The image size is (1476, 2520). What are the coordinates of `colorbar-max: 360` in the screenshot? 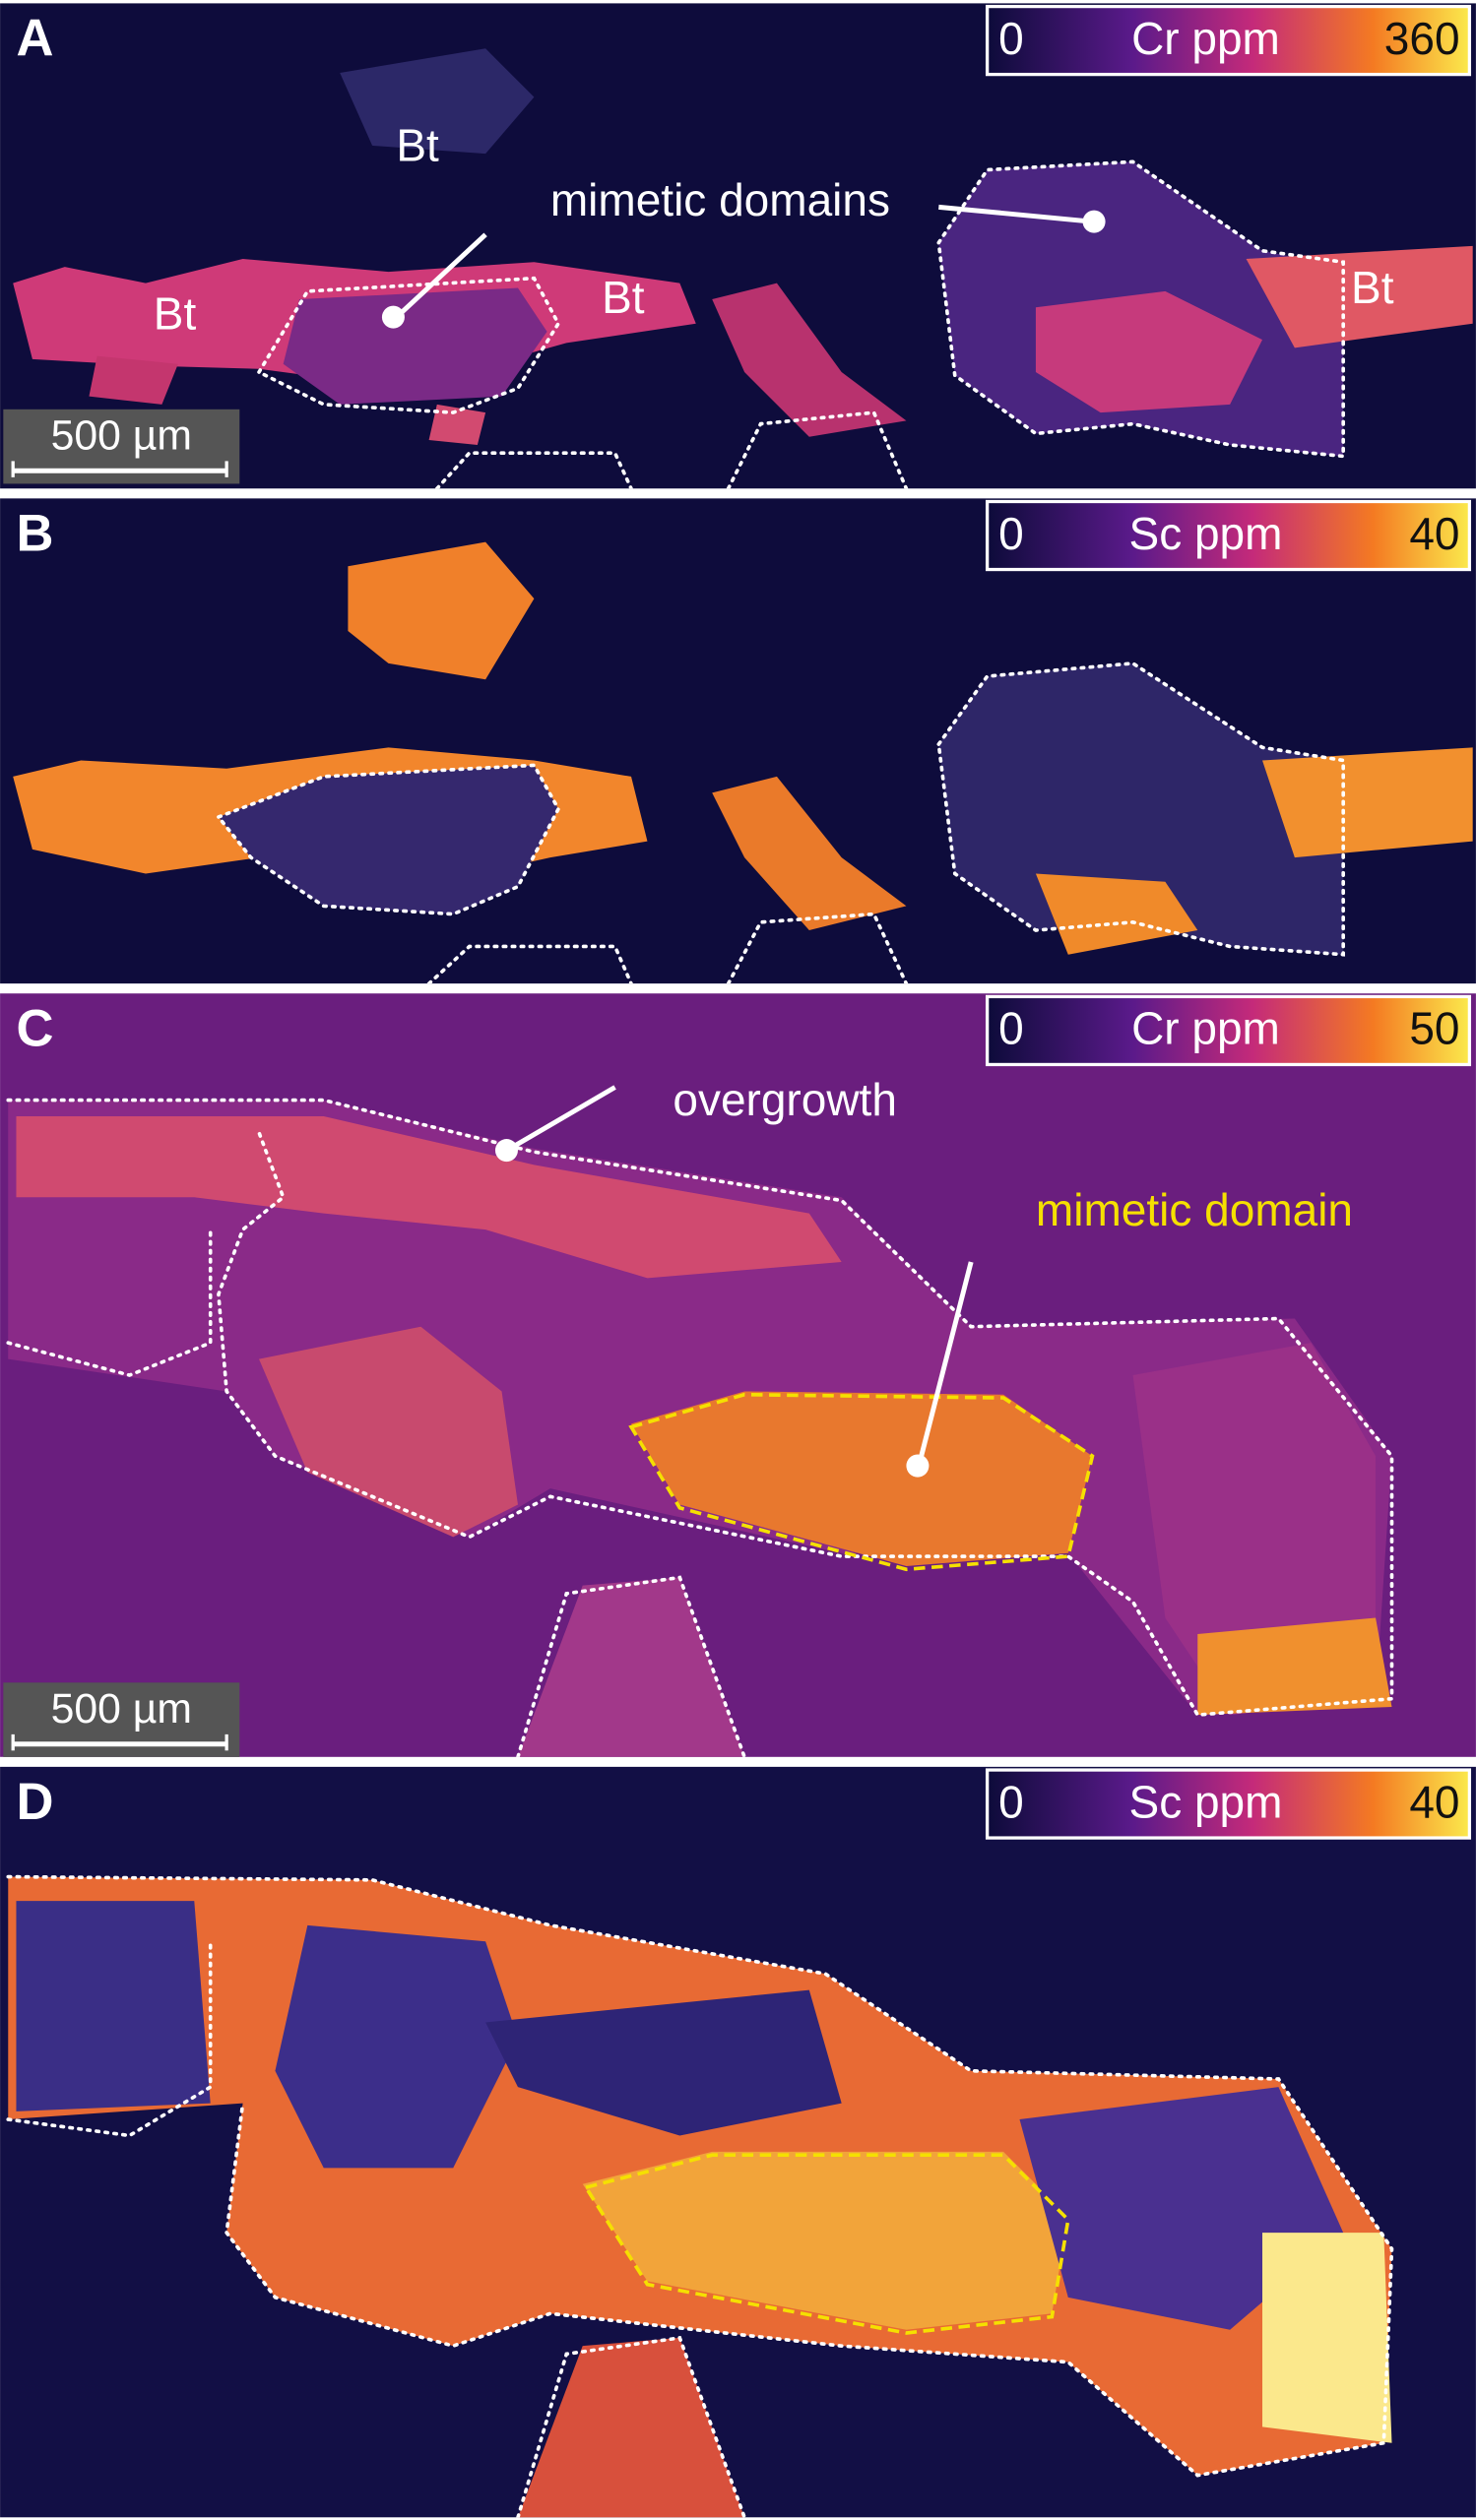 It's located at (1422, 38).